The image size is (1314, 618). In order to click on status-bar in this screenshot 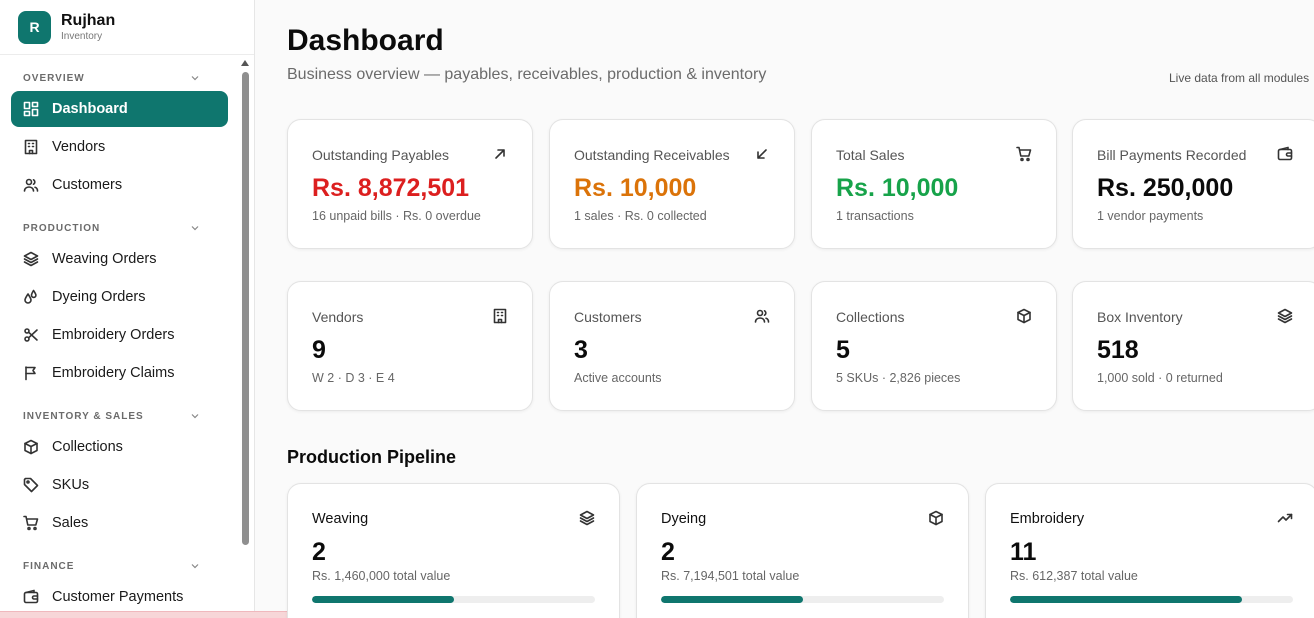, I will do `click(156, 614)`.